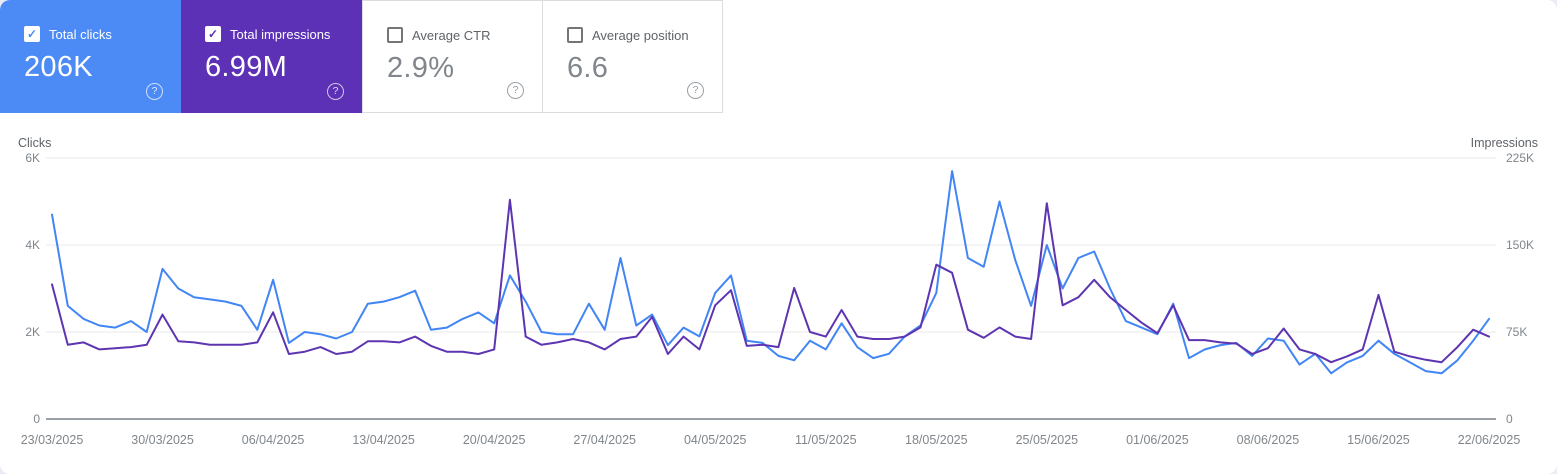 This screenshot has height=474, width=1557. Describe the element at coordinates (32, 332) in the screenshot. I see `clicks-tick-label: 2K` at that location.